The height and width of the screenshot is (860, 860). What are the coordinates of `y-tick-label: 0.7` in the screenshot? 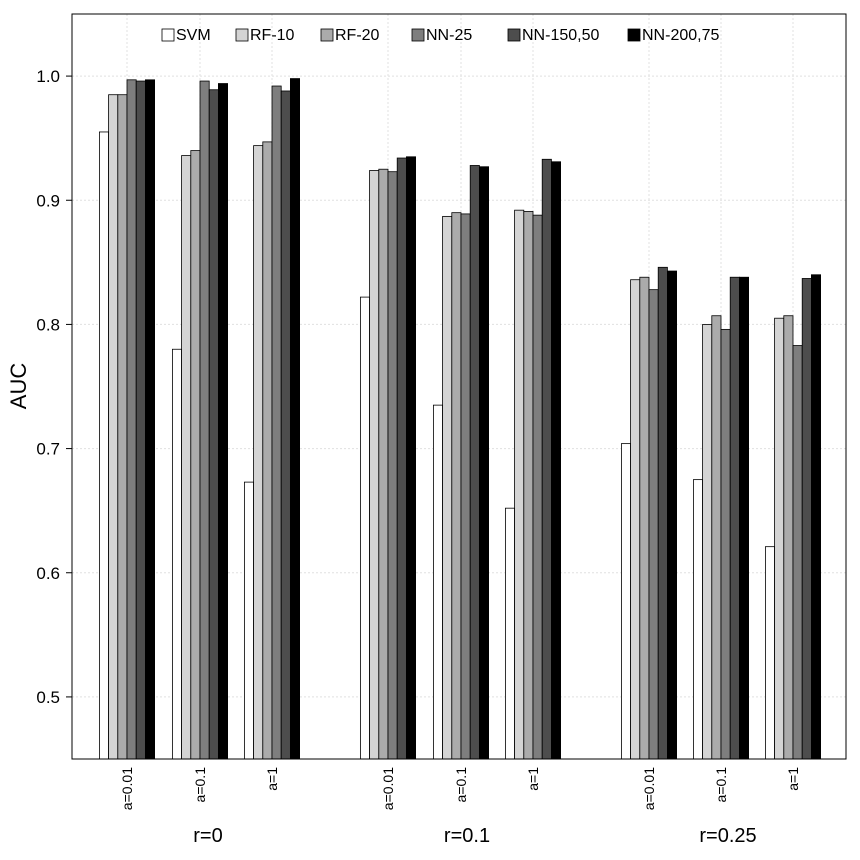 It's located at (48, 449).